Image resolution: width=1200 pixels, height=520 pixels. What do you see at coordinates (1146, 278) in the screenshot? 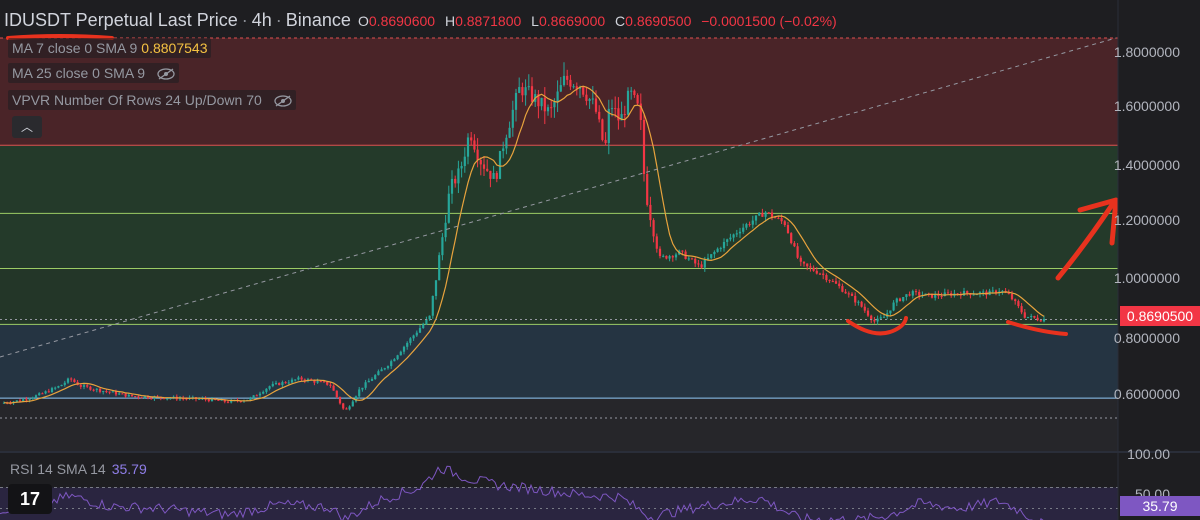
I see `price-tick: 1.0000000` at bounding box center [1146, 278].